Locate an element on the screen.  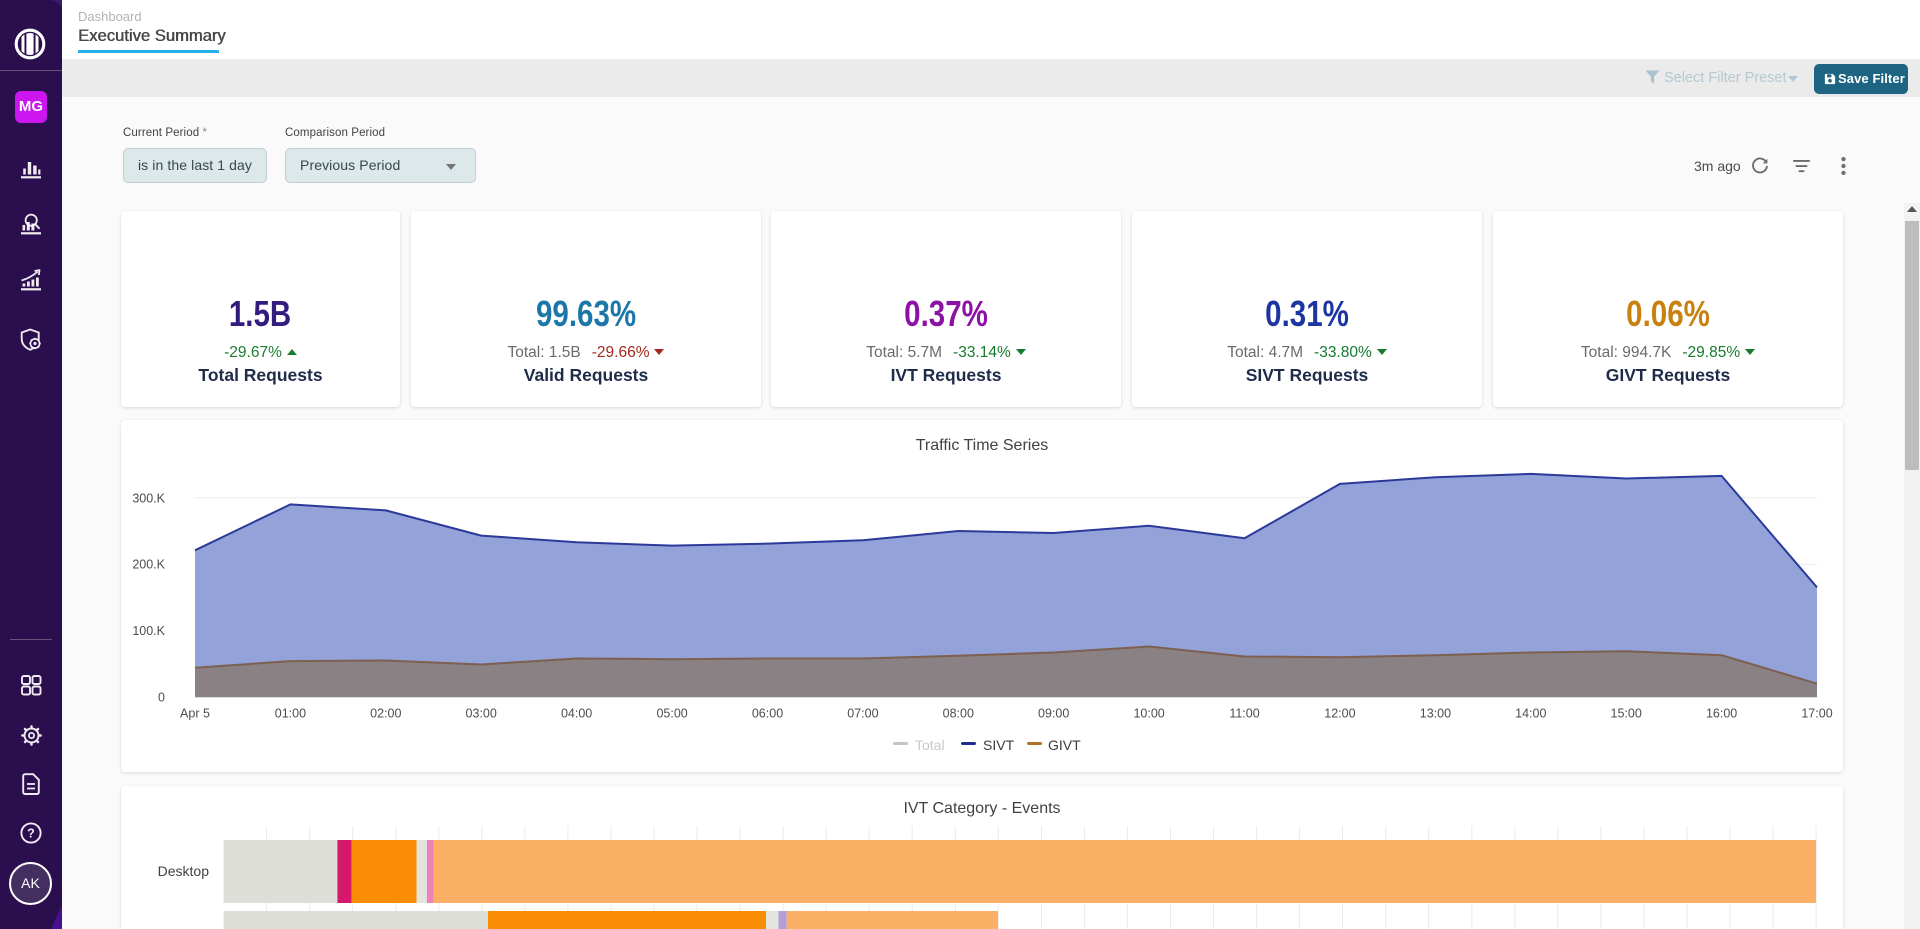
svg-text: 09:00 is located at coordinates (1053, 714).